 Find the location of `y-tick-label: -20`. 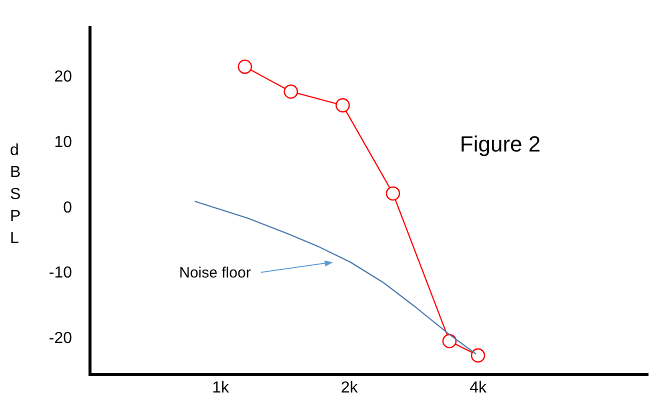

y-tick-label: -20 is located at coordinates (60, 338).